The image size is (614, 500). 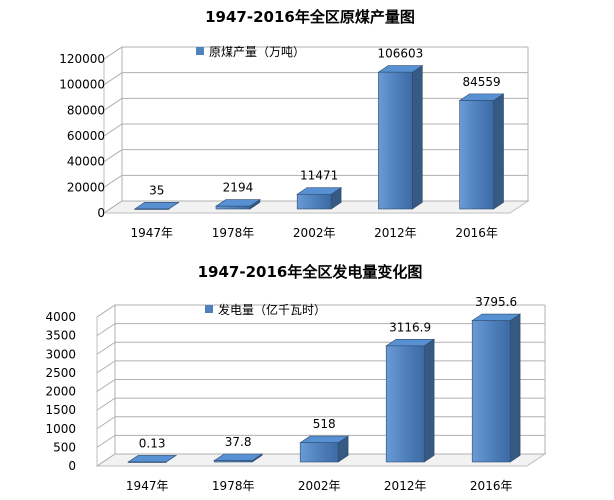 What do you see at coordinates (400, 54) in the screenshot?
I see `data-label: 106603` at bounding box center [400, 54].